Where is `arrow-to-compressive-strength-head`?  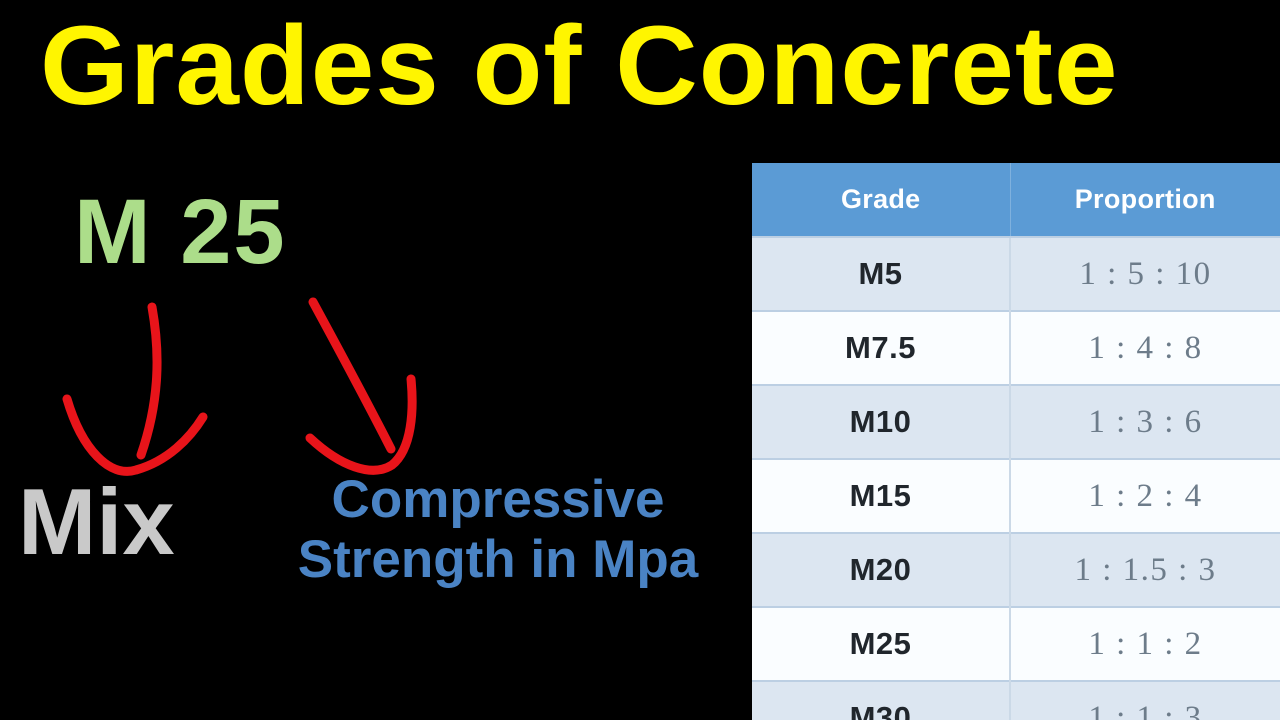
arrow-to-compressive-strength-head is located at coordinates (361, 424).